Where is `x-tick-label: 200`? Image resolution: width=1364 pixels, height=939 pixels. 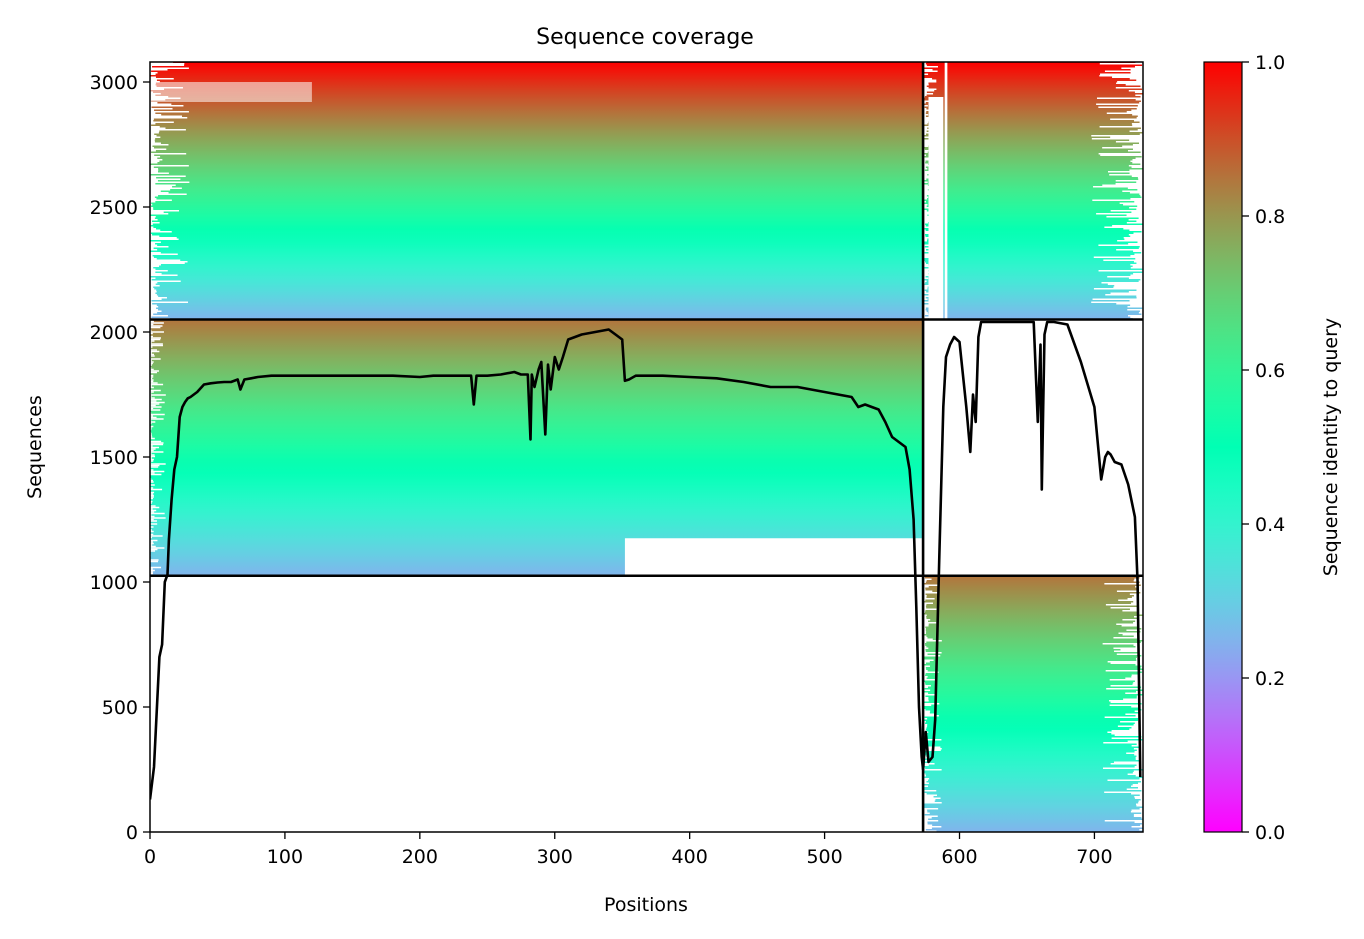
x-tick-label: 200 is located at coordinates (420, 857).